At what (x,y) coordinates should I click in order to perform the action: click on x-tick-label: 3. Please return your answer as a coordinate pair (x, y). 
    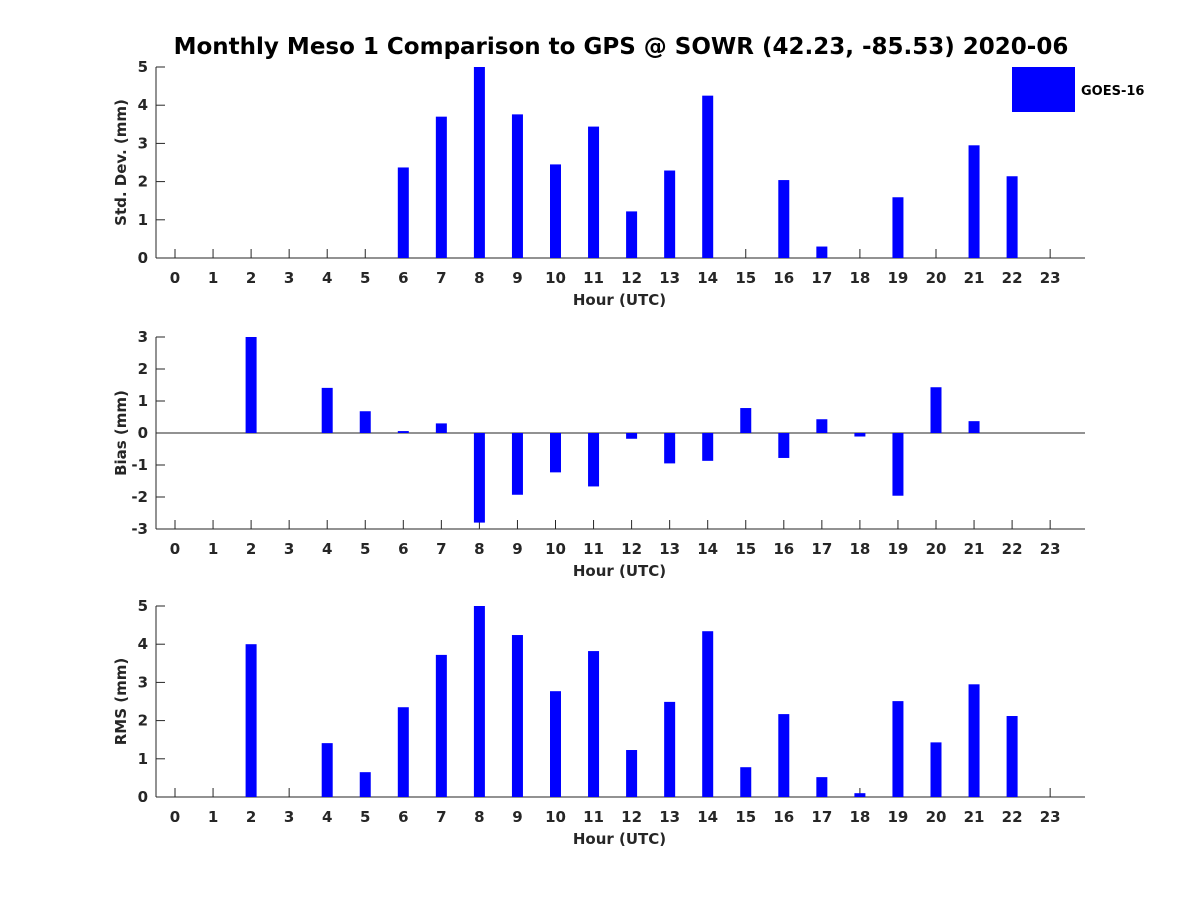
    Looking at the image, I should click on (289, 278).